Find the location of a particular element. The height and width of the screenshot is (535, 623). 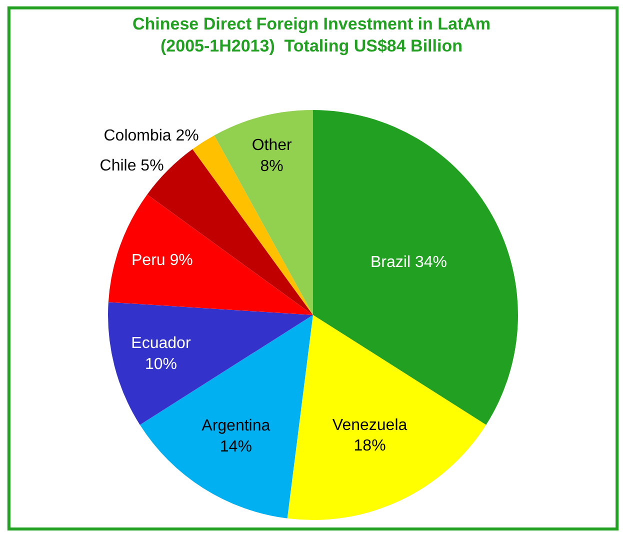

slice-label: Argentina is located at coordinates (236, 426).